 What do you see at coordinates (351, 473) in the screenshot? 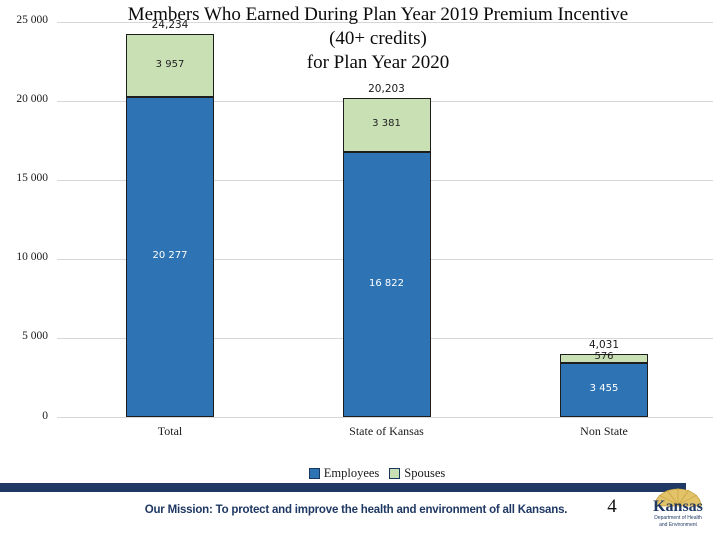
I see `legend-label: Employees` at bounding box center [351, 473].